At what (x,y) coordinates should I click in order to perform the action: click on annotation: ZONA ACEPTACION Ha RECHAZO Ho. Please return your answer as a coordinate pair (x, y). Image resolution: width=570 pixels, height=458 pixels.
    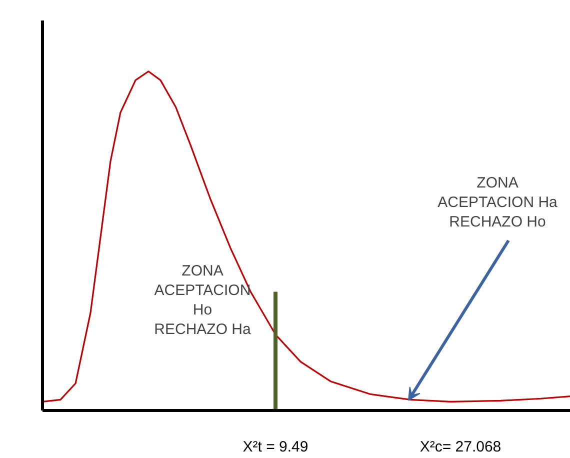
    Looking at the image, I should click on (498, 202).